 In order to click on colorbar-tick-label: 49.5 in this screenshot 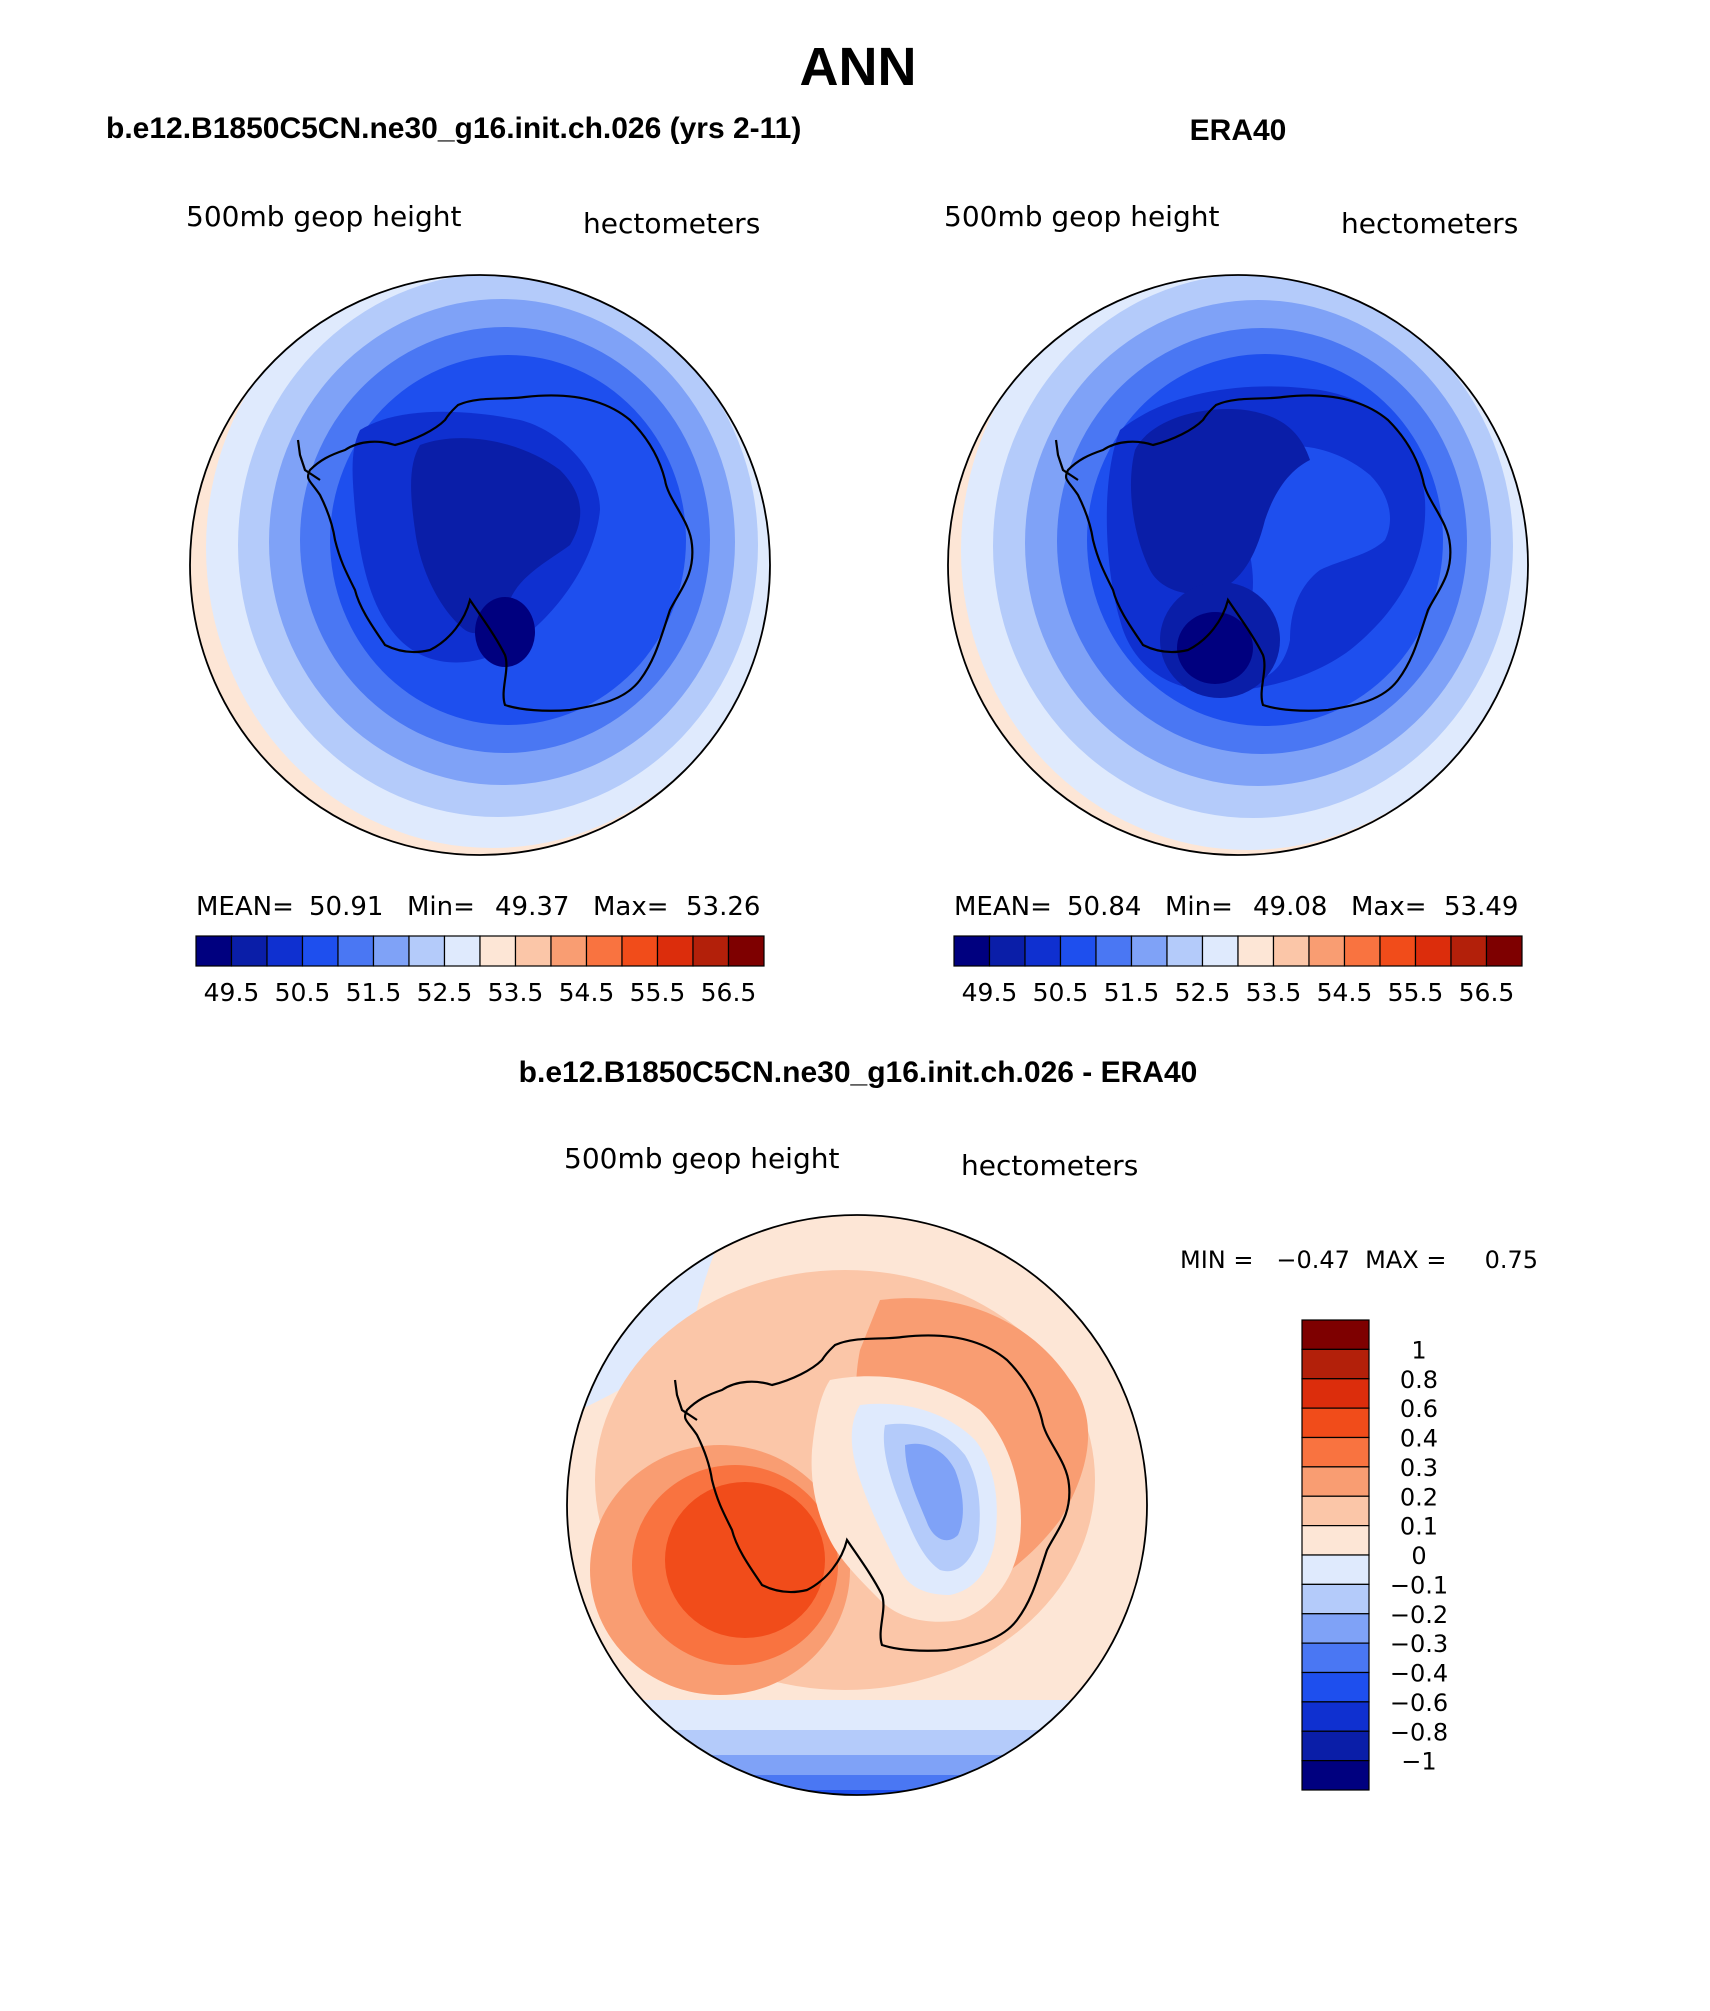, I will do `click(990, 992)`.